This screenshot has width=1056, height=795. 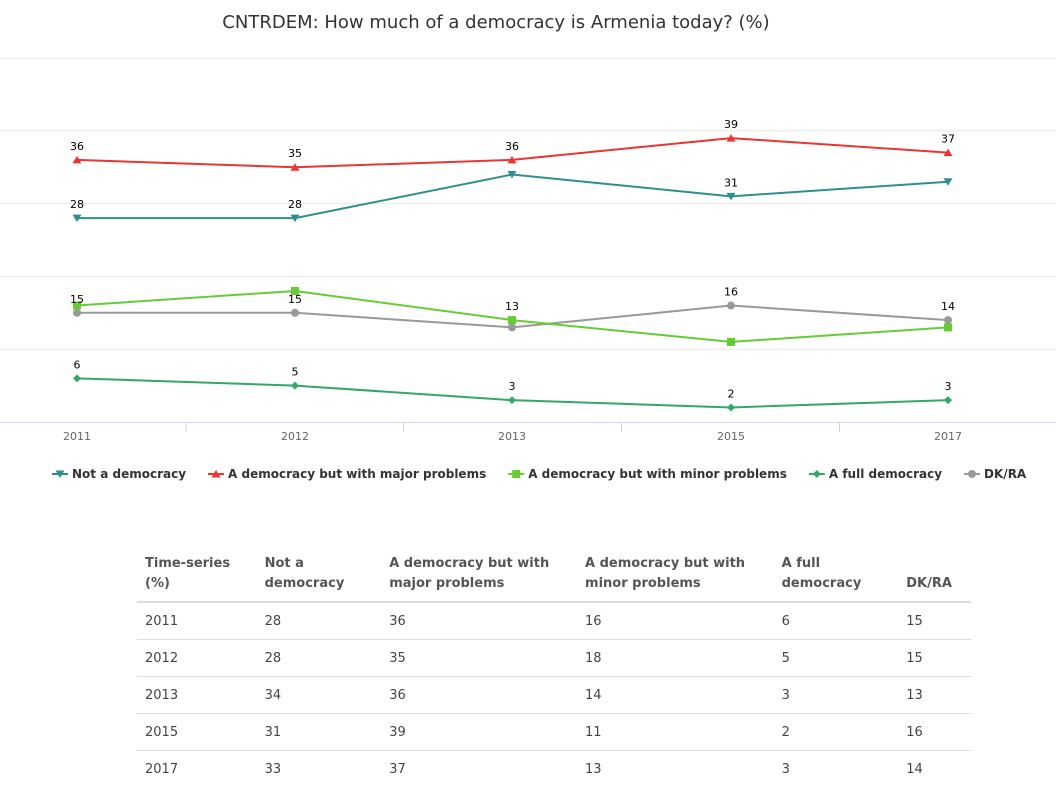 What do you see at coordinates (554, 769) in the screenshot?
I see `table-row: 2017 33 37 13 3 14` at bounding box center [554, 769].